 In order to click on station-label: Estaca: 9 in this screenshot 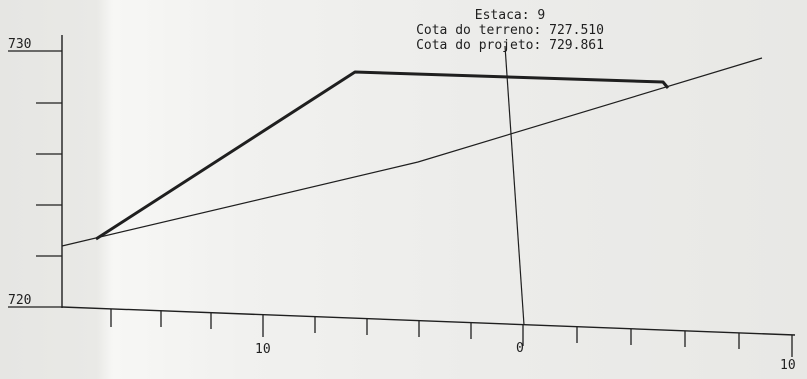, I will do `click(510, 15)`.